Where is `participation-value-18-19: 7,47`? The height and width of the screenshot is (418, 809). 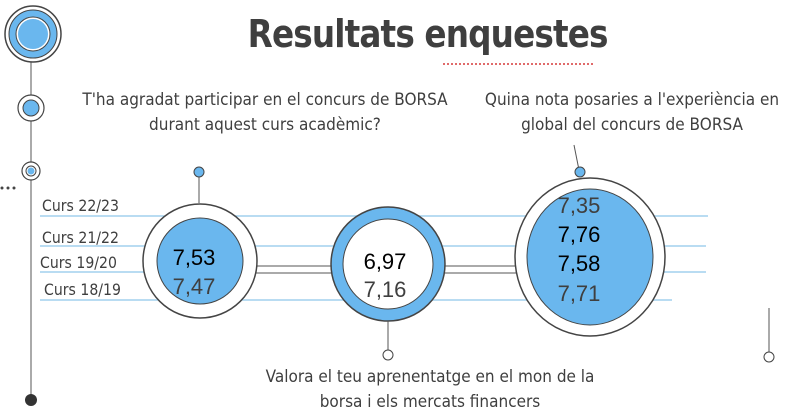 participation-value-18-19: 7,47 is located at coordinates (194, 286).